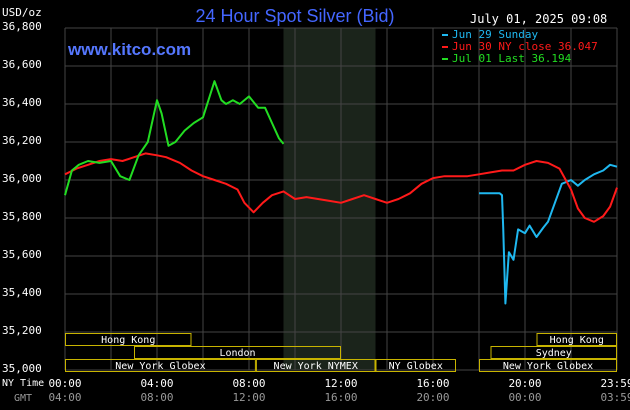  I want to click on legend-swatch-last, so click(445, 59).